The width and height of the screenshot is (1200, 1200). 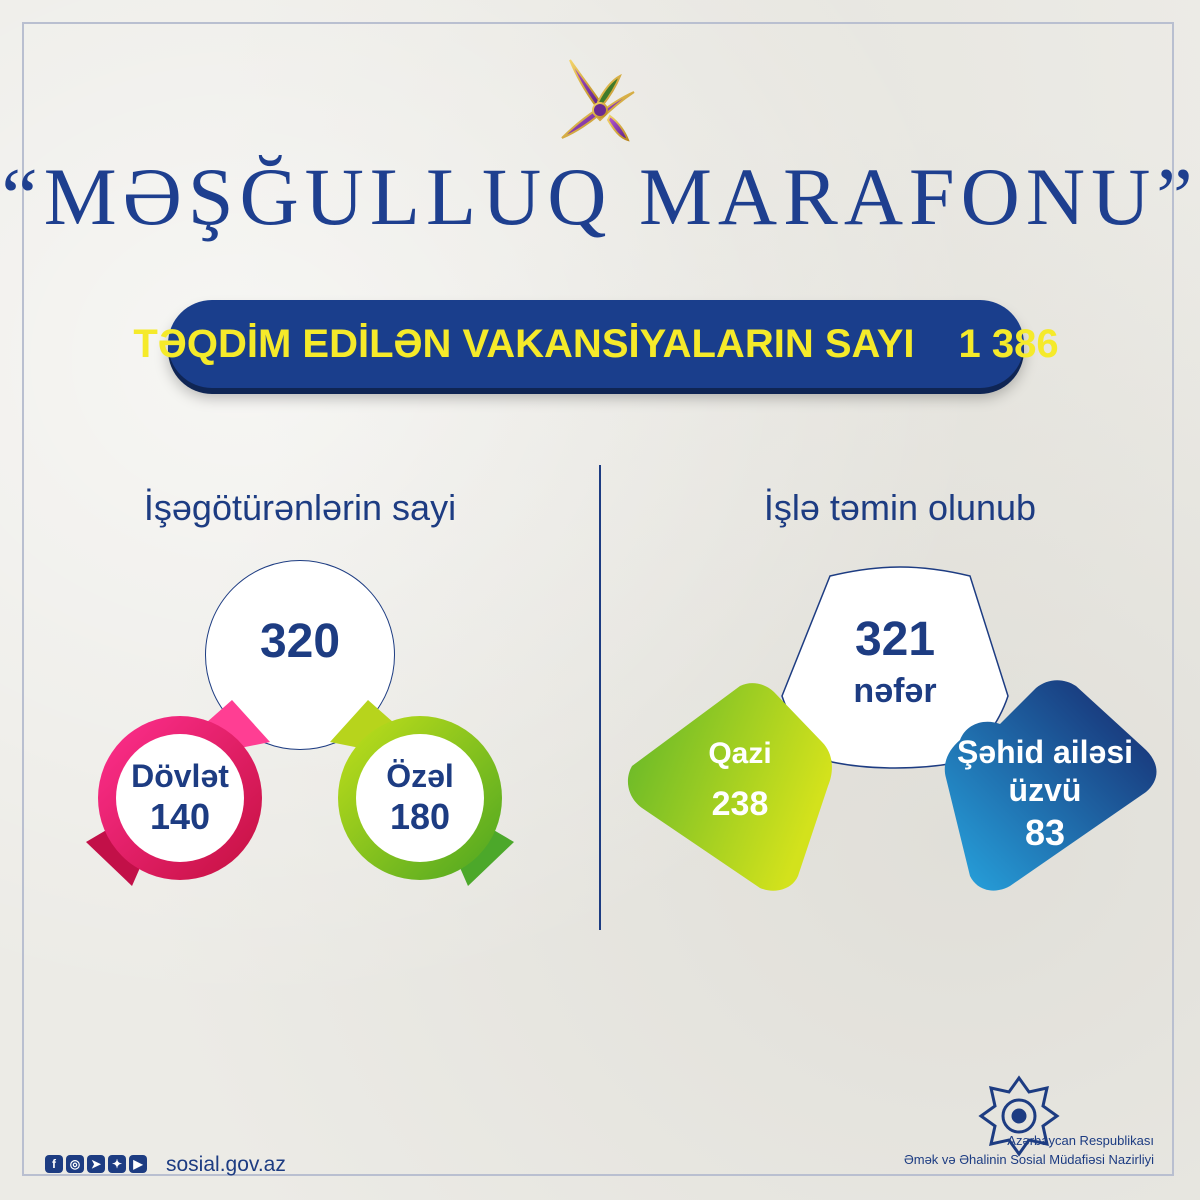 I want to click on facebook-icon: f, so click(x=54, y=1164).